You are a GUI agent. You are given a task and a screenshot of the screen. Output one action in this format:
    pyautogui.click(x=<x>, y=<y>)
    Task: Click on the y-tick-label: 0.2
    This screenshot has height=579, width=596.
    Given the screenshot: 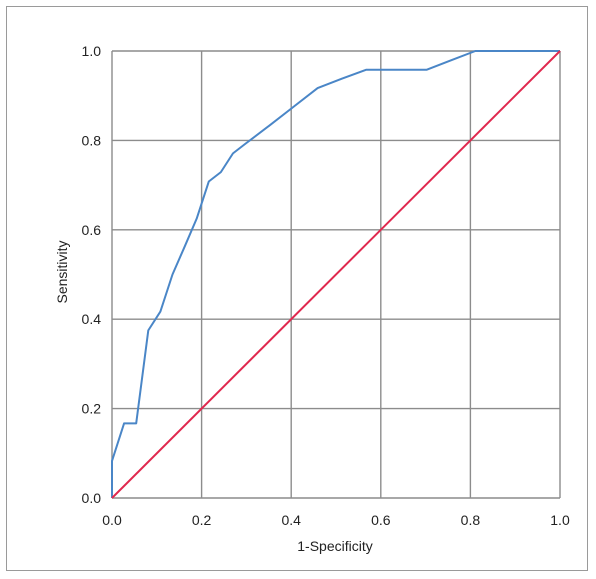 What is the action you would take?
    pyautogui.click(x=92, y=409)
    